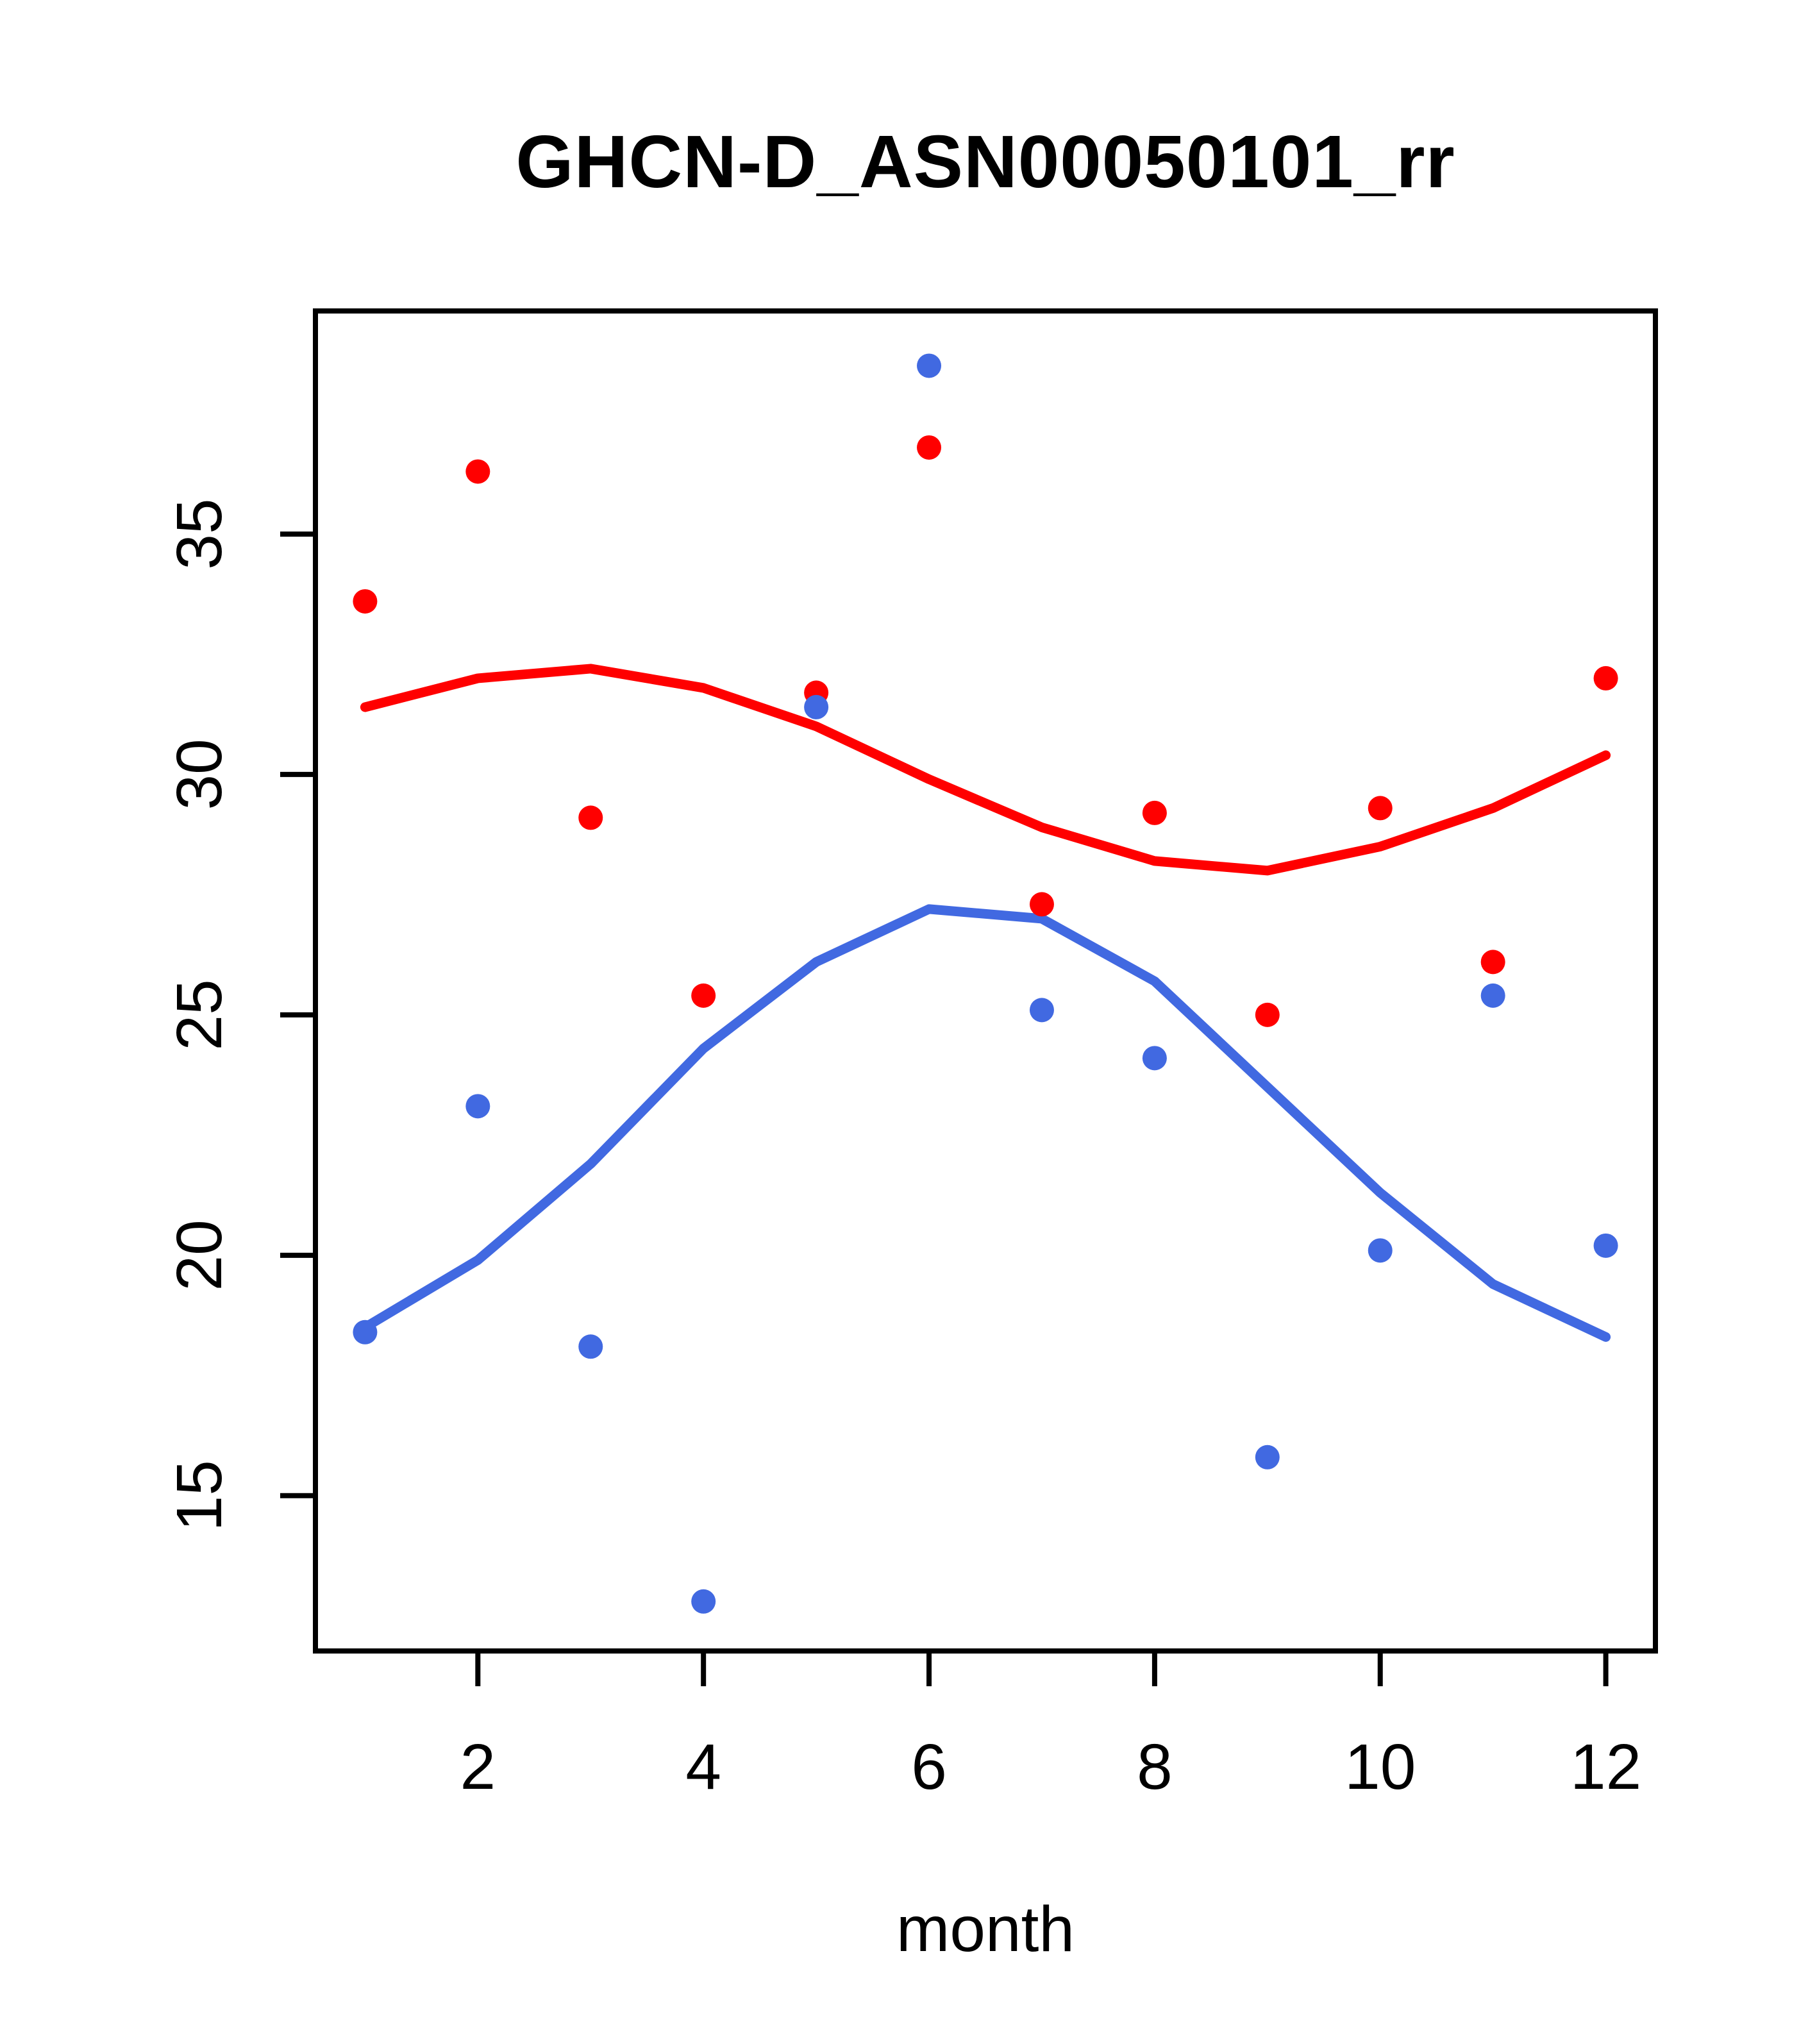 This screenshot has width=1817, height=2044. I want to click on red-point-m3, so click(590, 817).